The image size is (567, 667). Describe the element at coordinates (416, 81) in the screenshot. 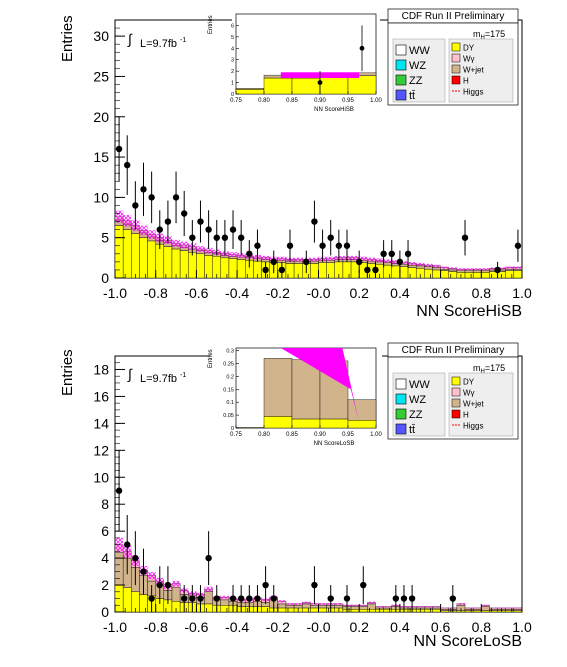

I see `legend-label: ZZ` at that location.